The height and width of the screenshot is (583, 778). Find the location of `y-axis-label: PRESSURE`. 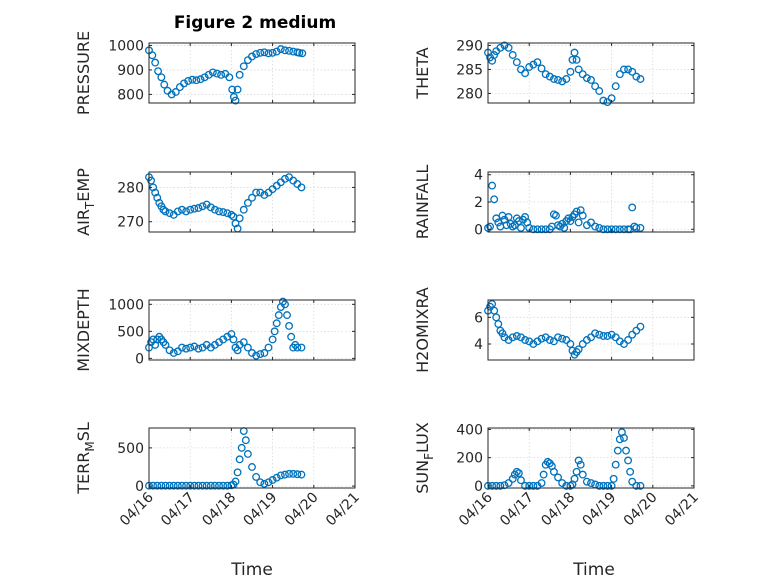

y-axis-label: PRESSURE is located at coordinates (83, 73).